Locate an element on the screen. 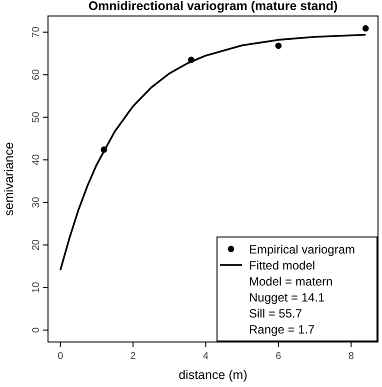  x-tick-label: 0 is located at coordinates (61, 356).